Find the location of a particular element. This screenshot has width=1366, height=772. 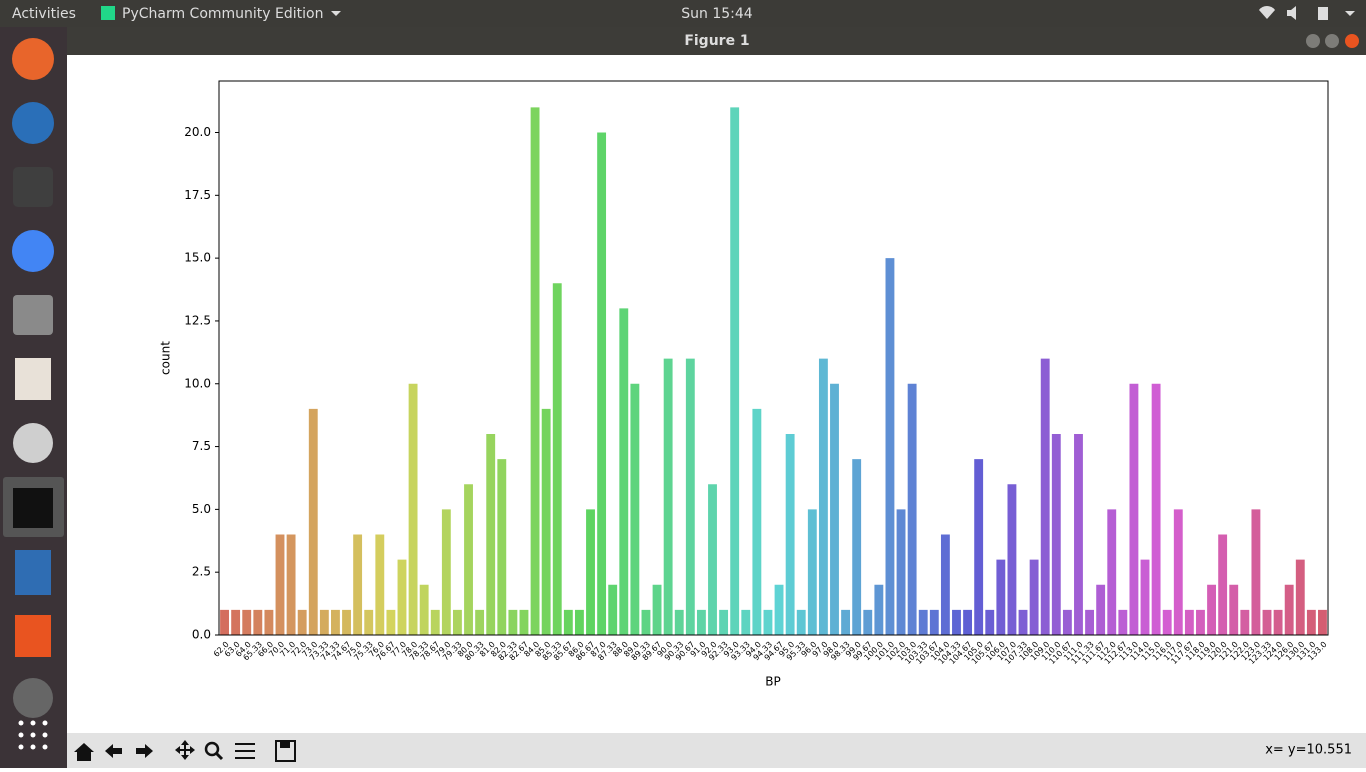

maximize-button is located at coordinates (1332, 41).